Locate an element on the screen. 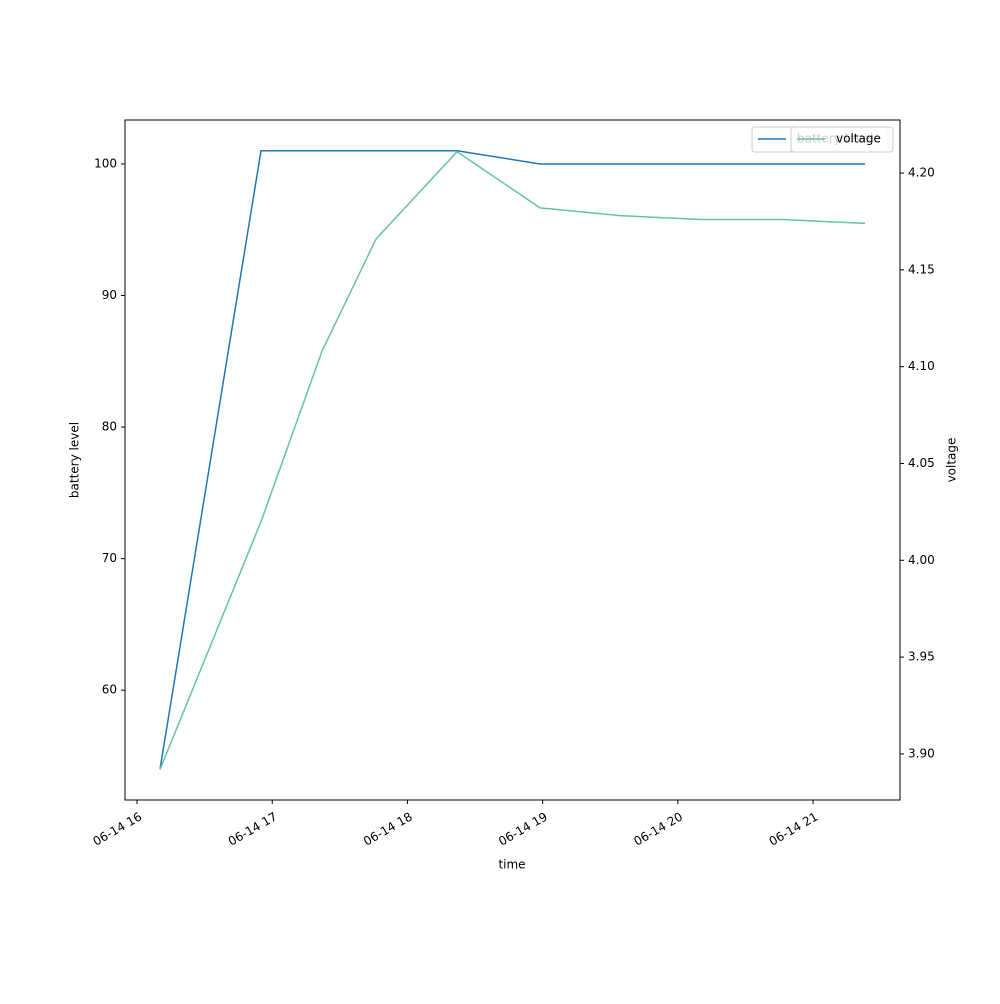 The height and width of the screenshot is (1004, 1000). y-tick-label: 70 is located at coordinates (109, 558).